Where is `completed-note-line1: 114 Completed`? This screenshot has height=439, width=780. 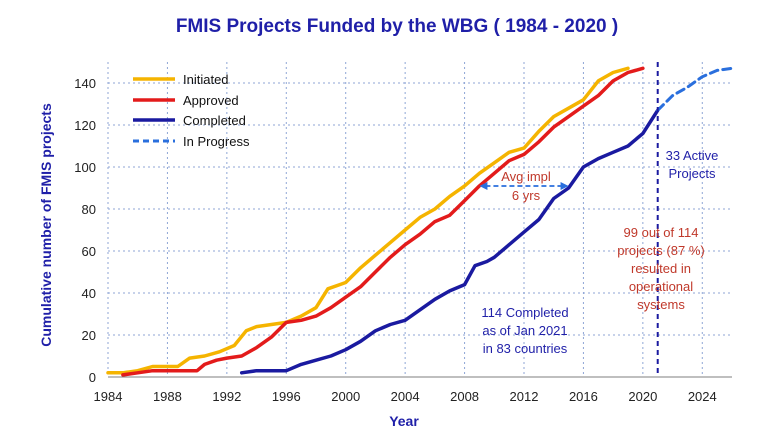
completed-note-line1: 114 Completed is located at coordinates (524, 312).